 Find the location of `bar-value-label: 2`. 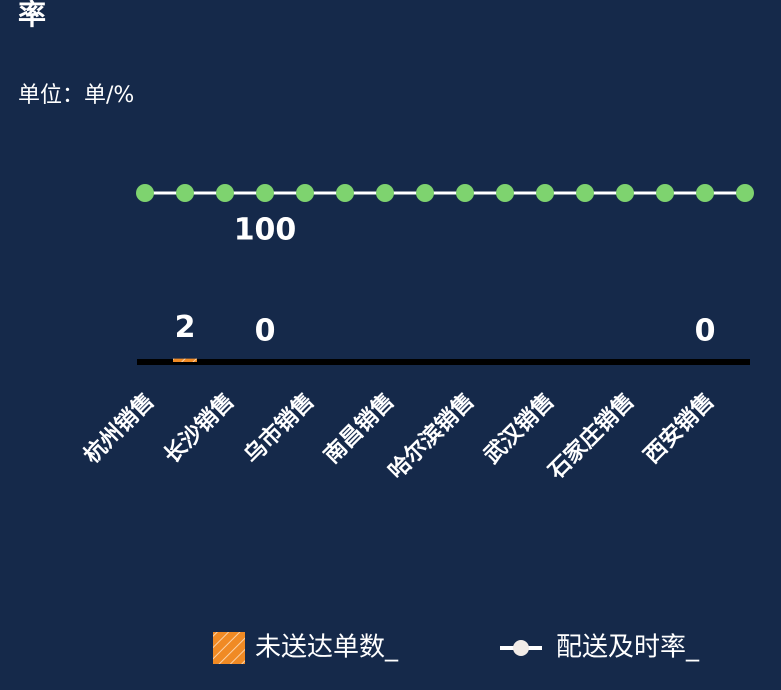

bar-value-label: 2 is located at coordinates (185, 327).